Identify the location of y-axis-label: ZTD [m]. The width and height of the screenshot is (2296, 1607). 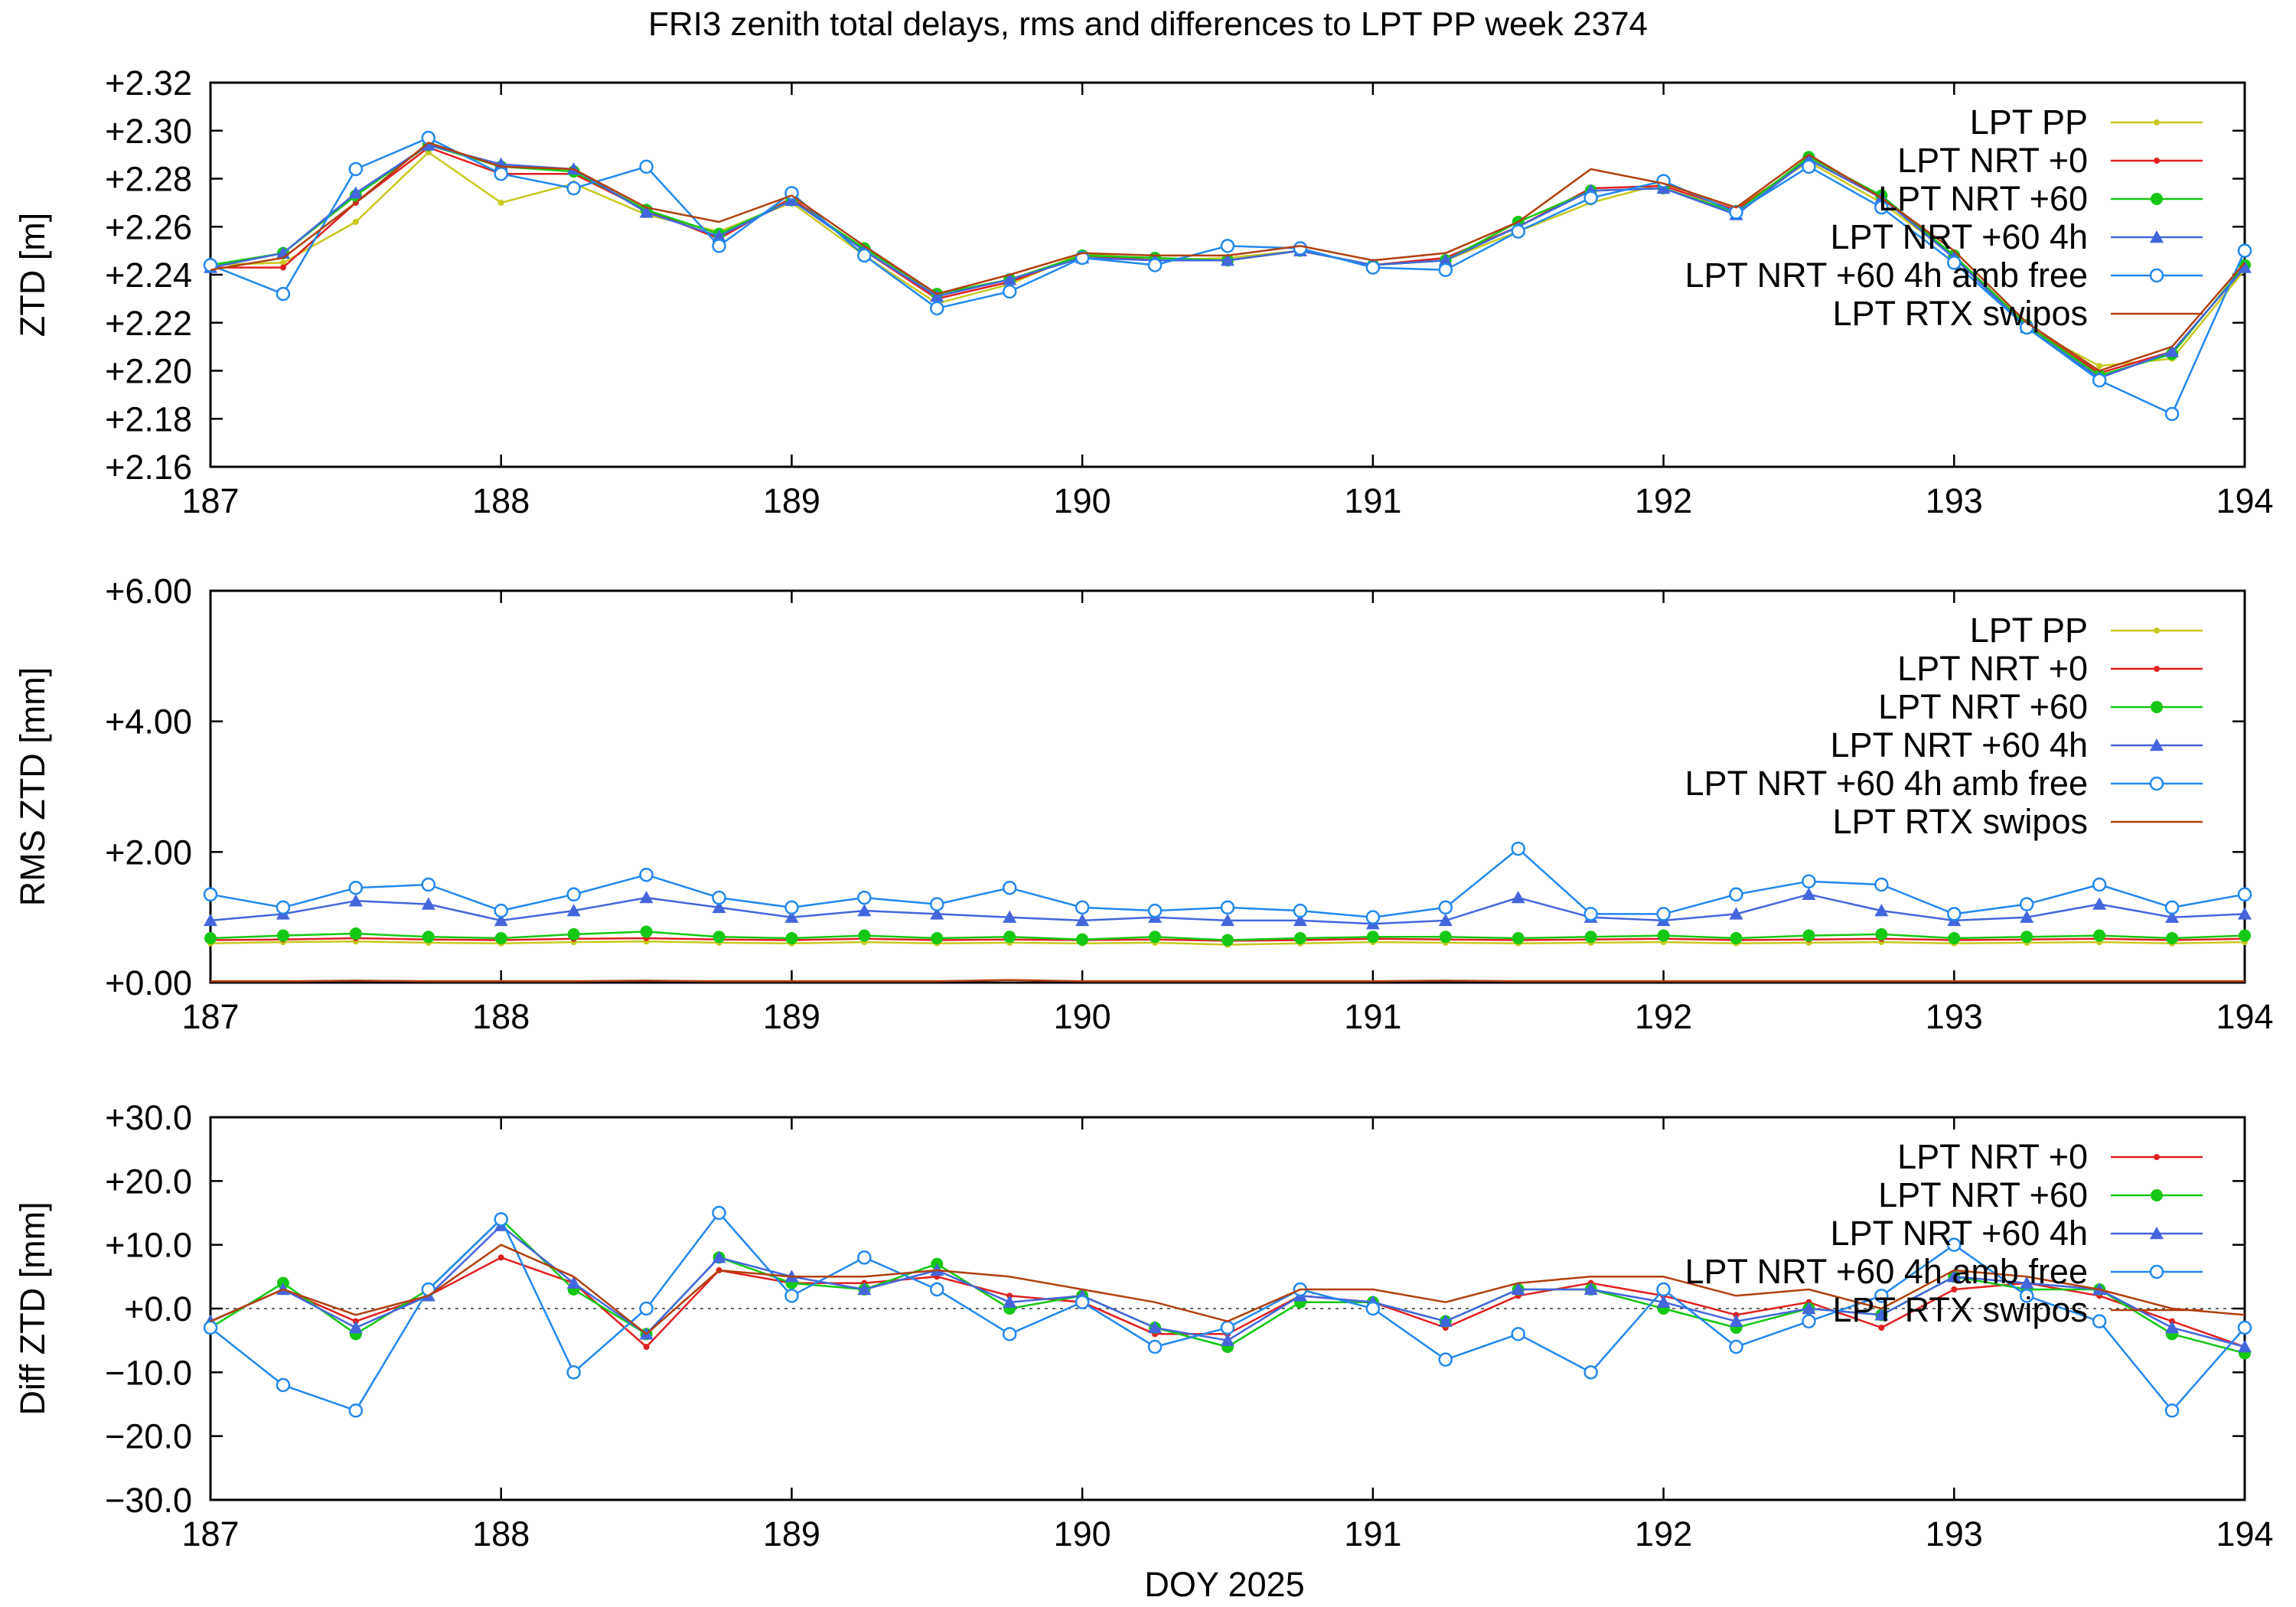
(32, 275).